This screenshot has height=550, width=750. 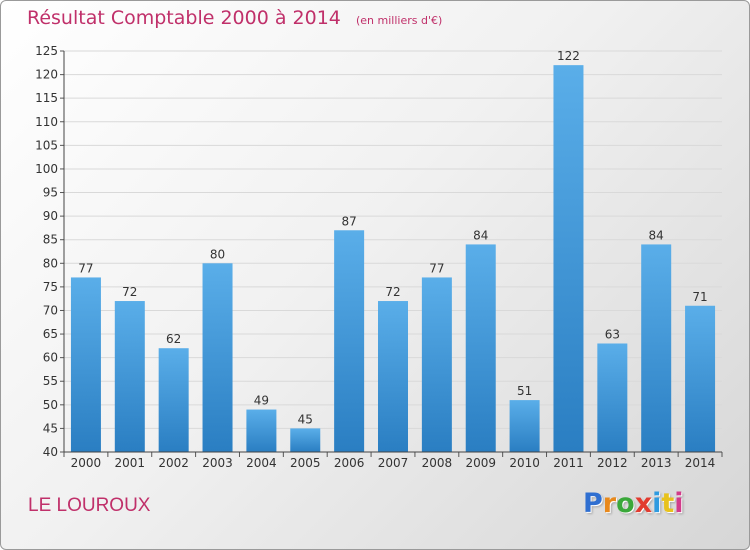 What do you see at coordinates (46, 122) in the screenshot?
I see `y-tick-label: 110` at bounding box center [46, 122].